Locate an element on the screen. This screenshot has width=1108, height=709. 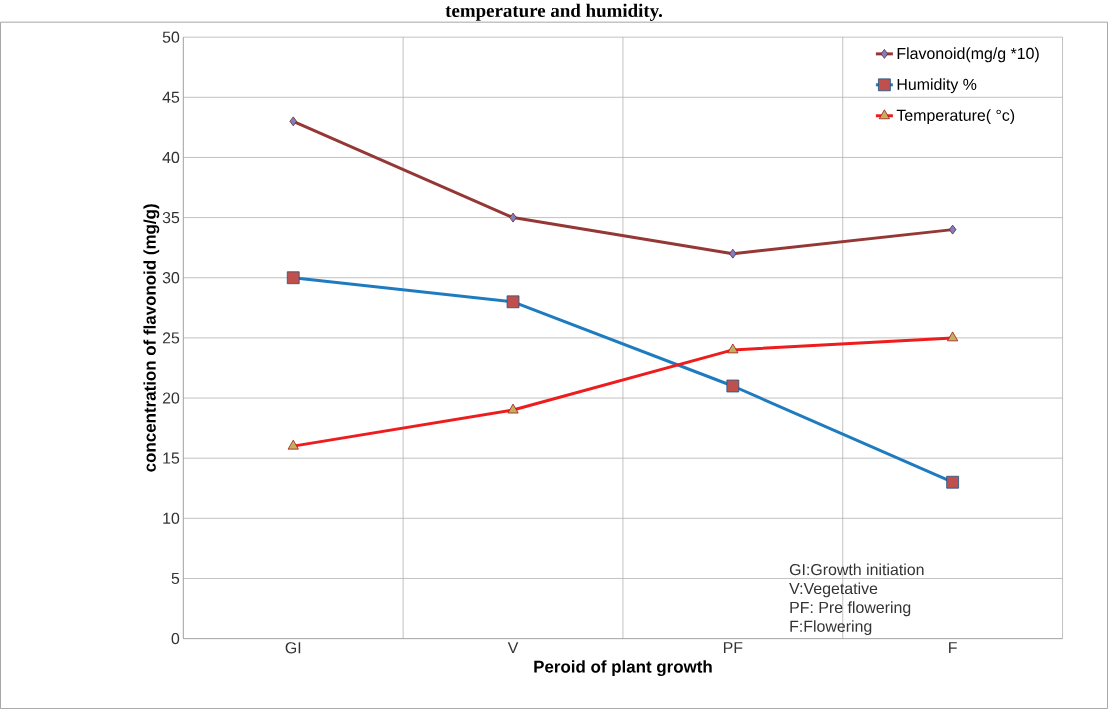
legend-label: Temperature( °c) is located at coordinates (955, 117).